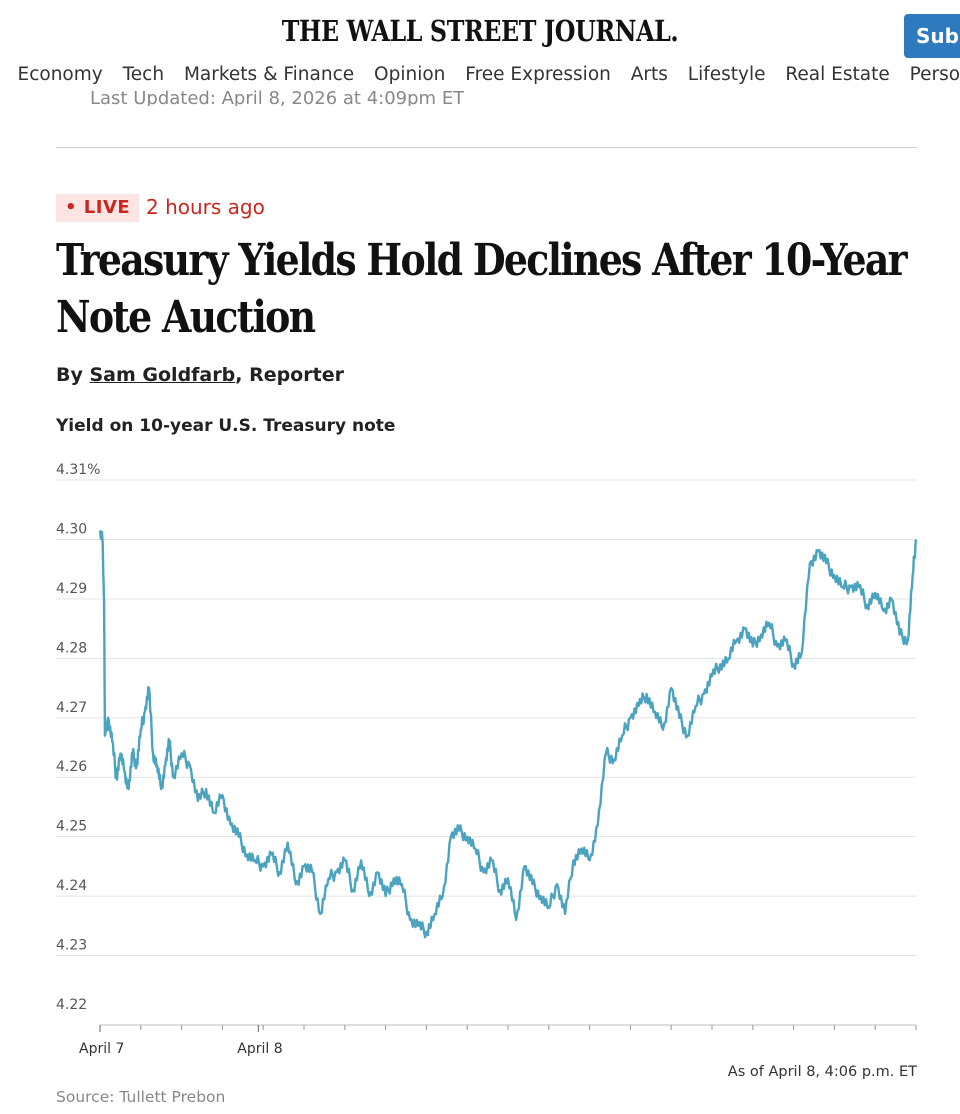 This screenshot has height=1114, width=960. I want to click on nav-item-opinion: Opinion, so click(410, 74).